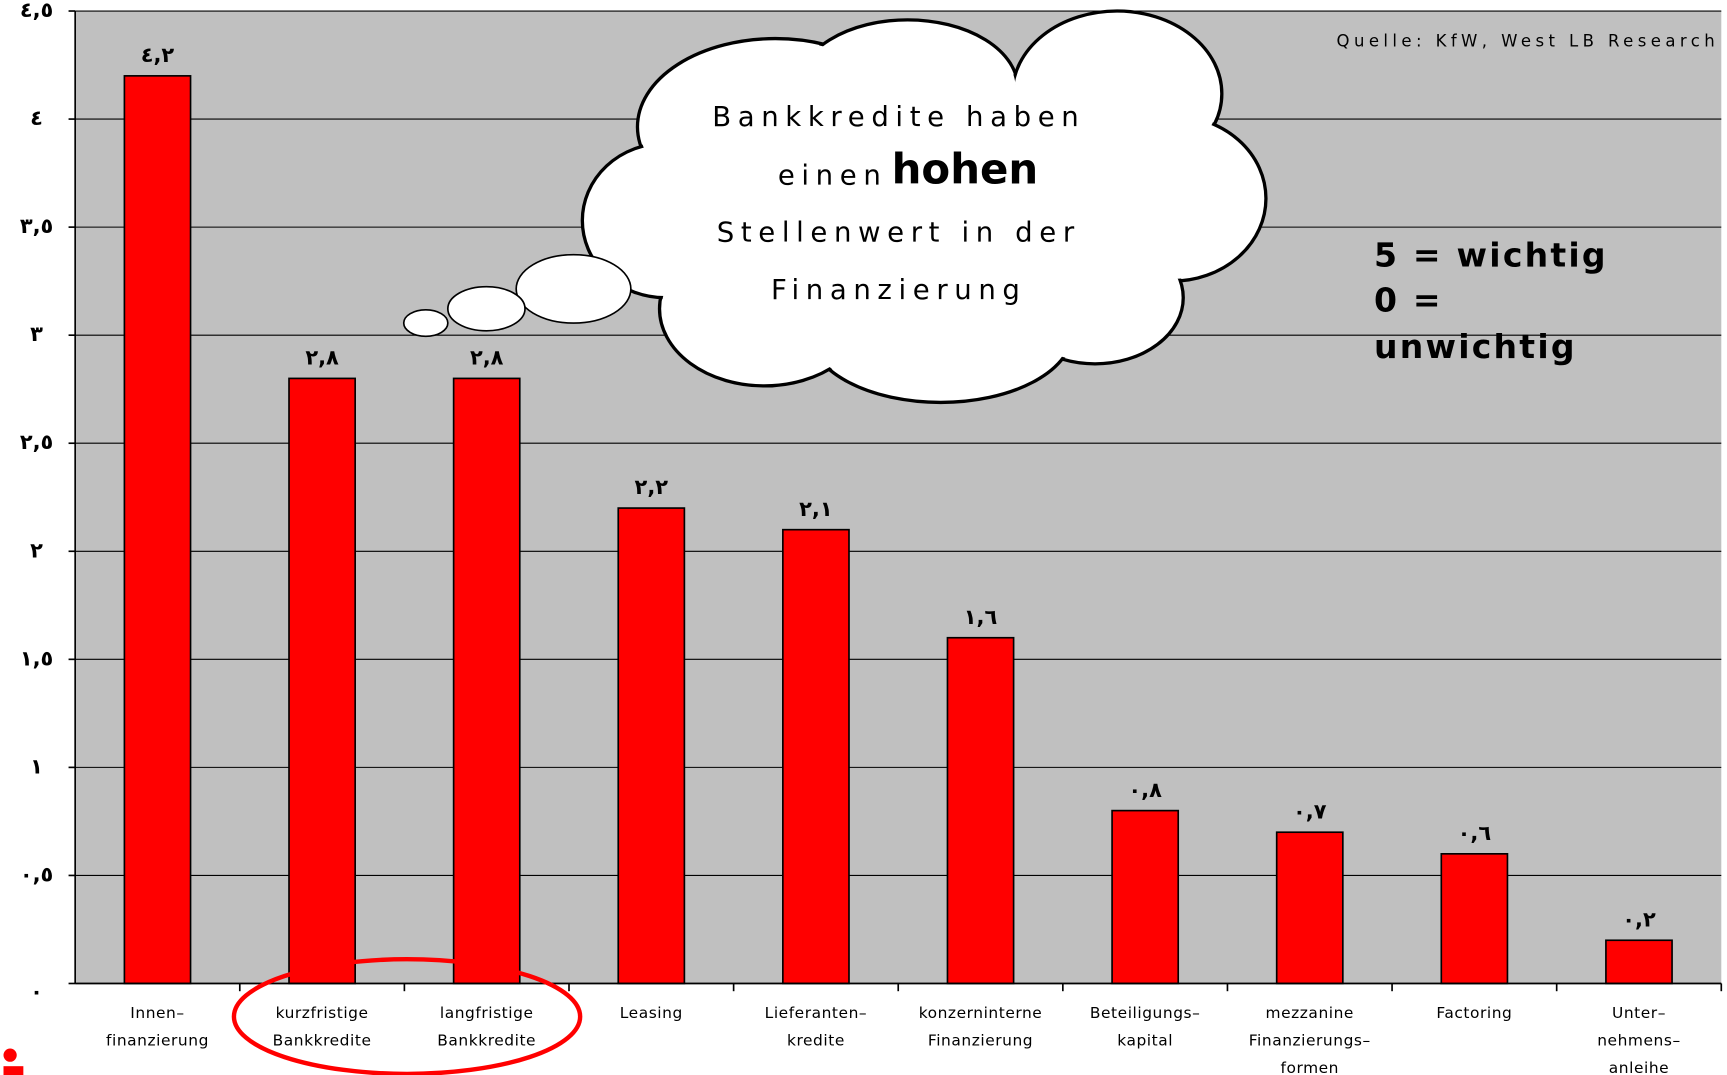 This screenshot has width=1727, height=1075. What do you see at coordinates (1310, 811) in the screenshot?
I see `value-label: ٠,٧` at bounding box center [1310, 811].